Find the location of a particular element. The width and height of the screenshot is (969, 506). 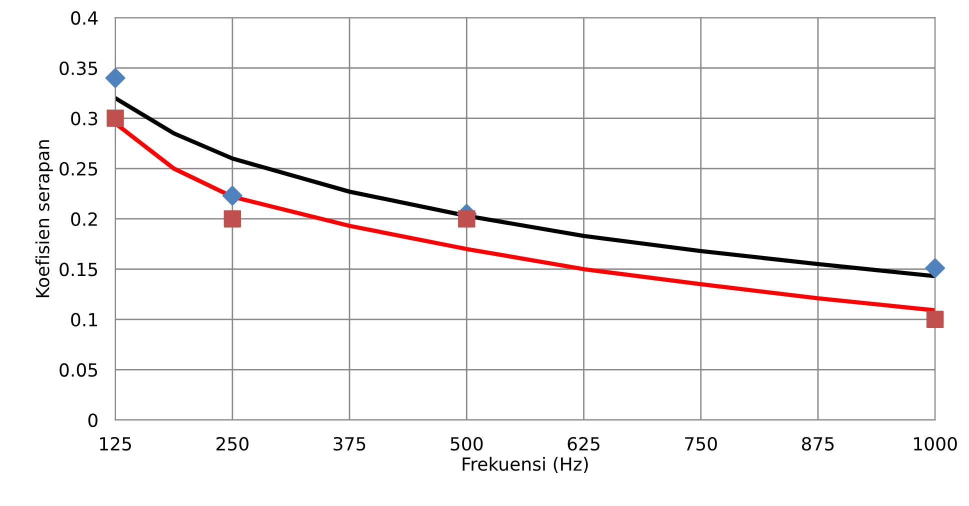

x-tick-label: 375 is located at coordinates (350, 443).